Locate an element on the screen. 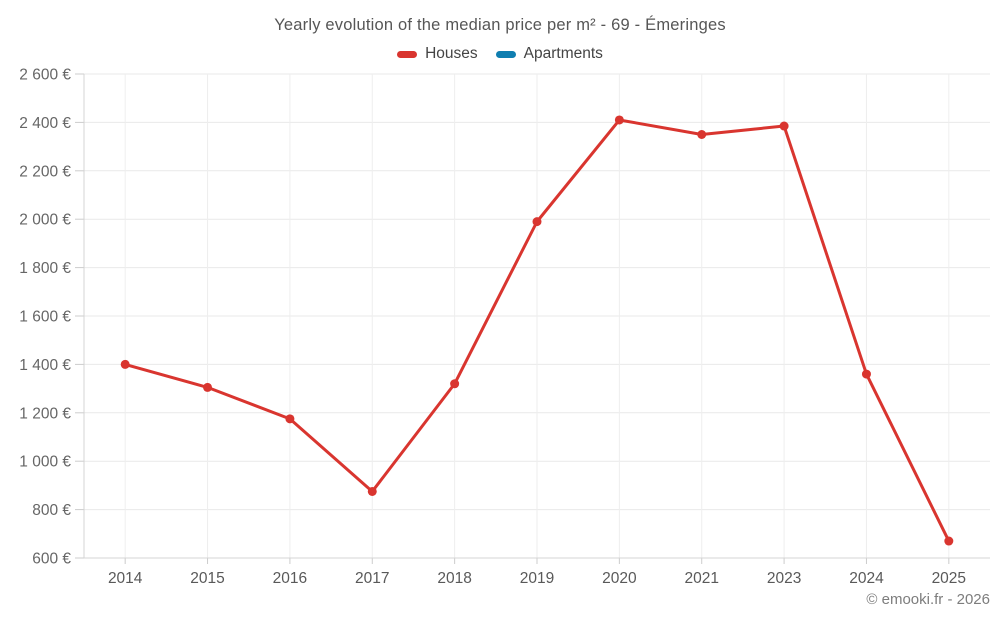 This screenshot has height=625, width=1000. x-tick-label: 2020 is located at coordinates (619, 578).